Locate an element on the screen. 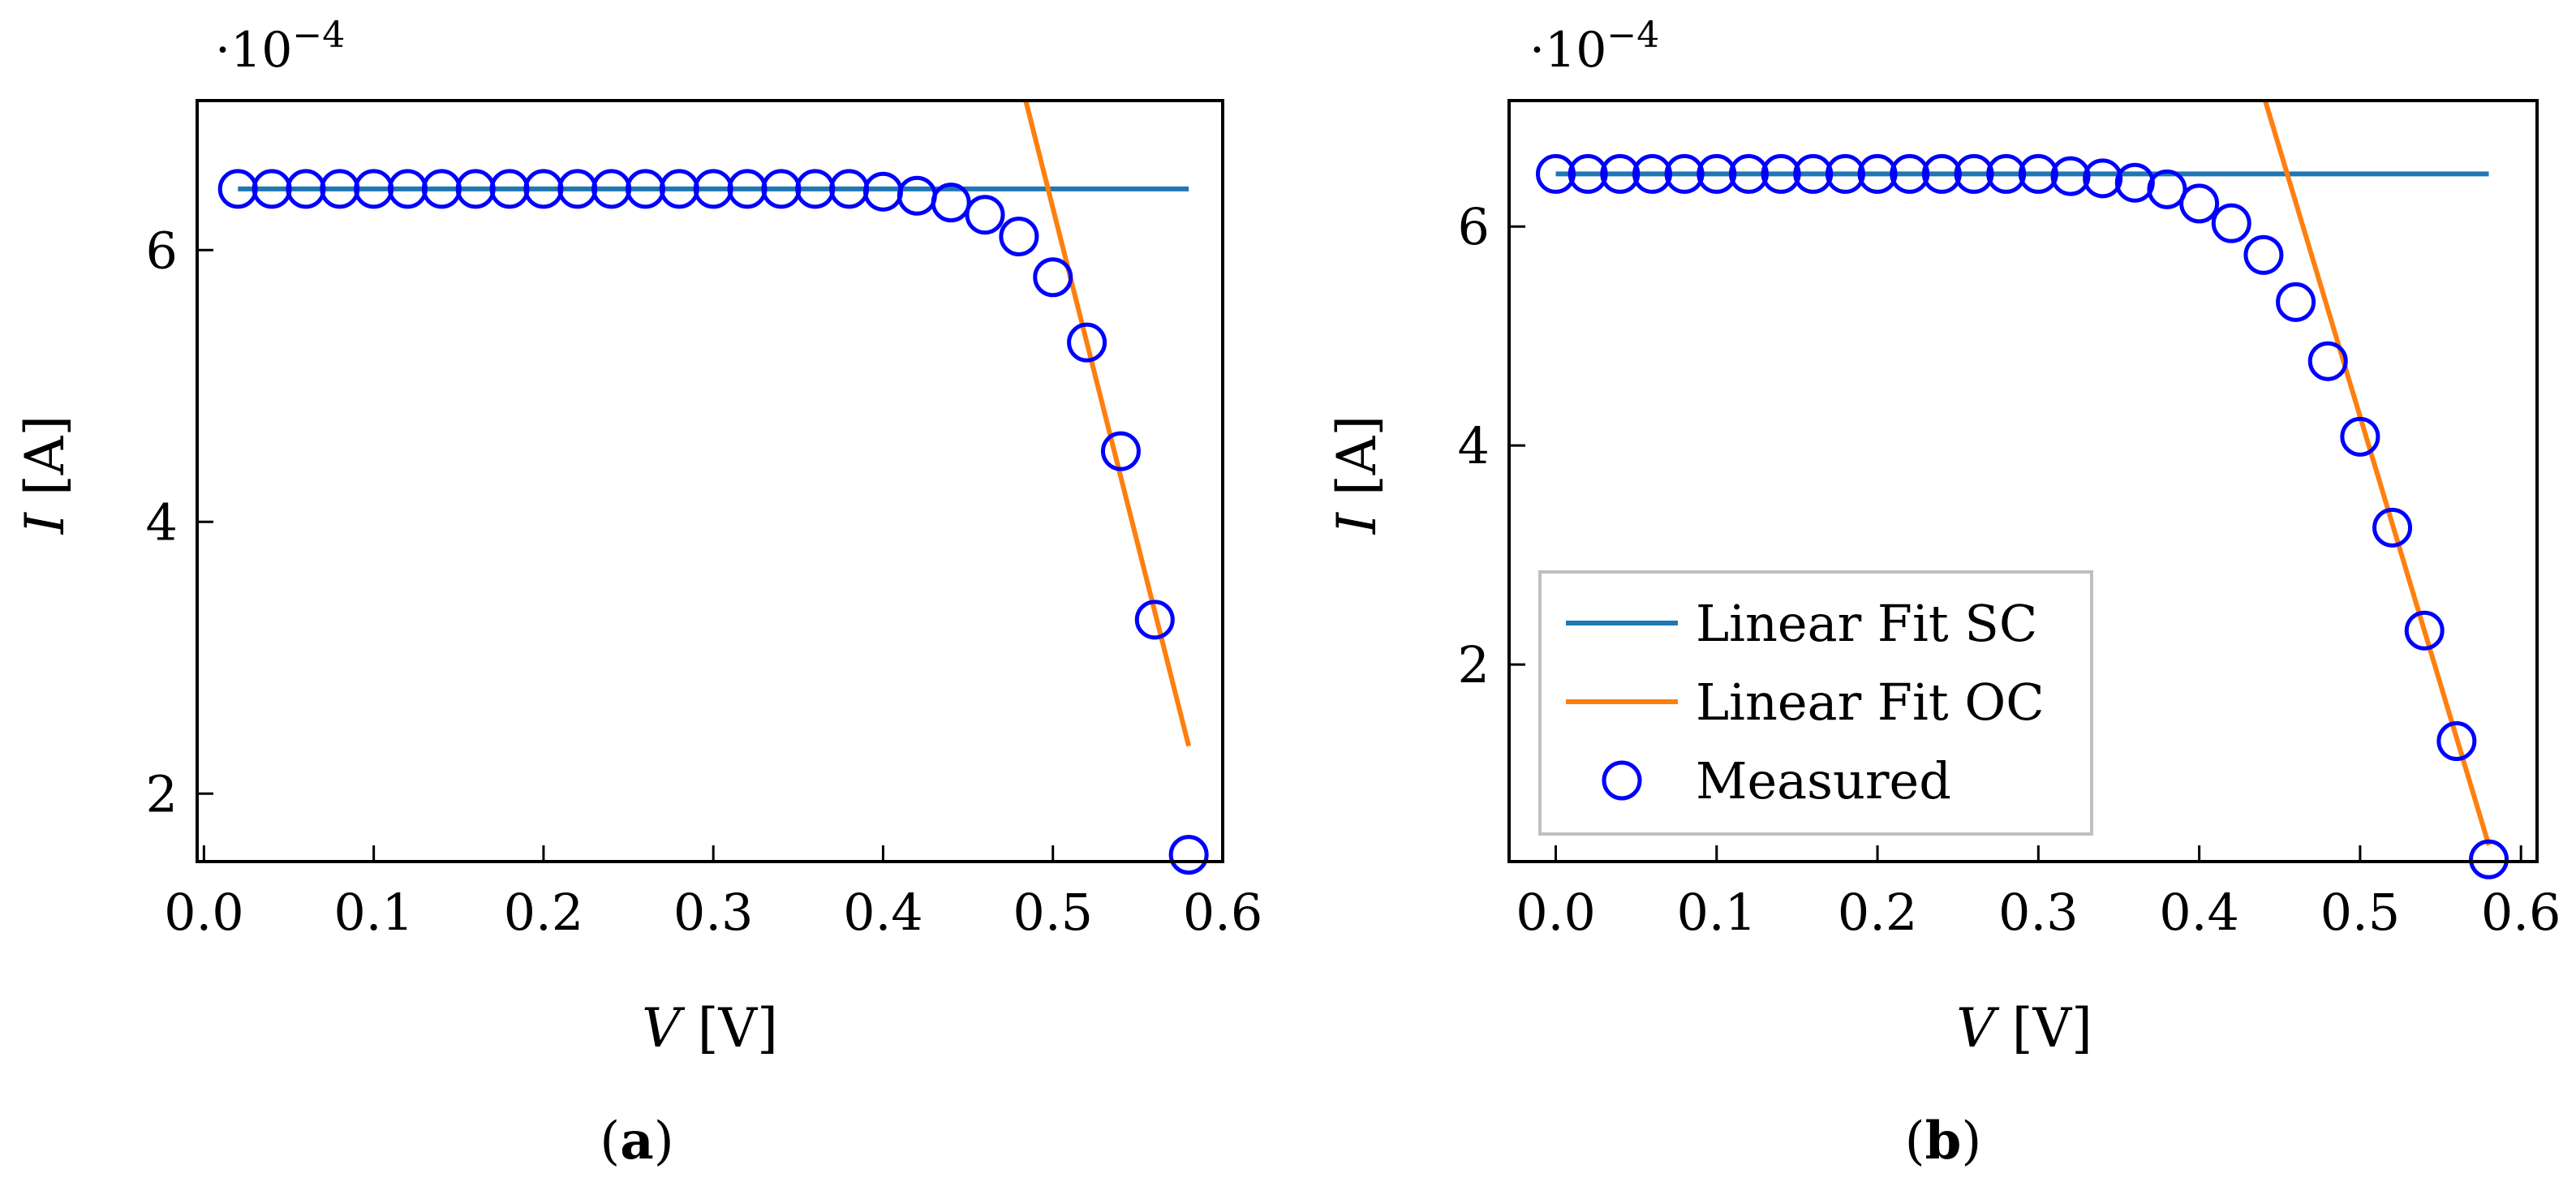 The height and width of the screenshot is (1195, 2576). x-tick-label-b-0.6: 0.6 is located at coordinates (2521, 913).